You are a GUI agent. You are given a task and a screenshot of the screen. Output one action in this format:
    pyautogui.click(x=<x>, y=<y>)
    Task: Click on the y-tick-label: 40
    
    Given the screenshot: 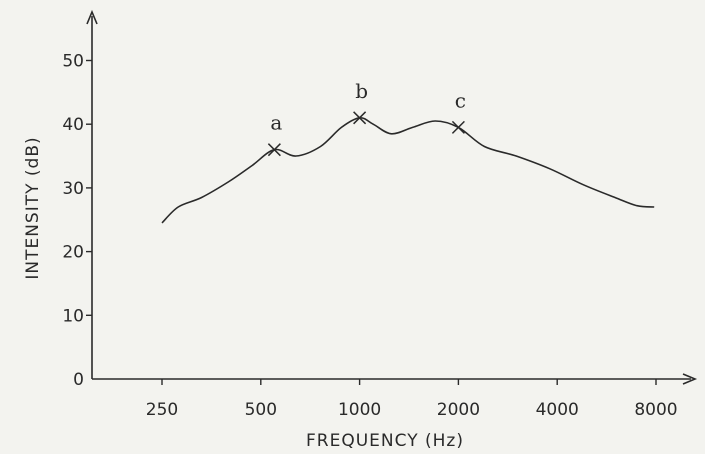 What is the action you would take?
    pyautogui.click(x=73, y=125)
    